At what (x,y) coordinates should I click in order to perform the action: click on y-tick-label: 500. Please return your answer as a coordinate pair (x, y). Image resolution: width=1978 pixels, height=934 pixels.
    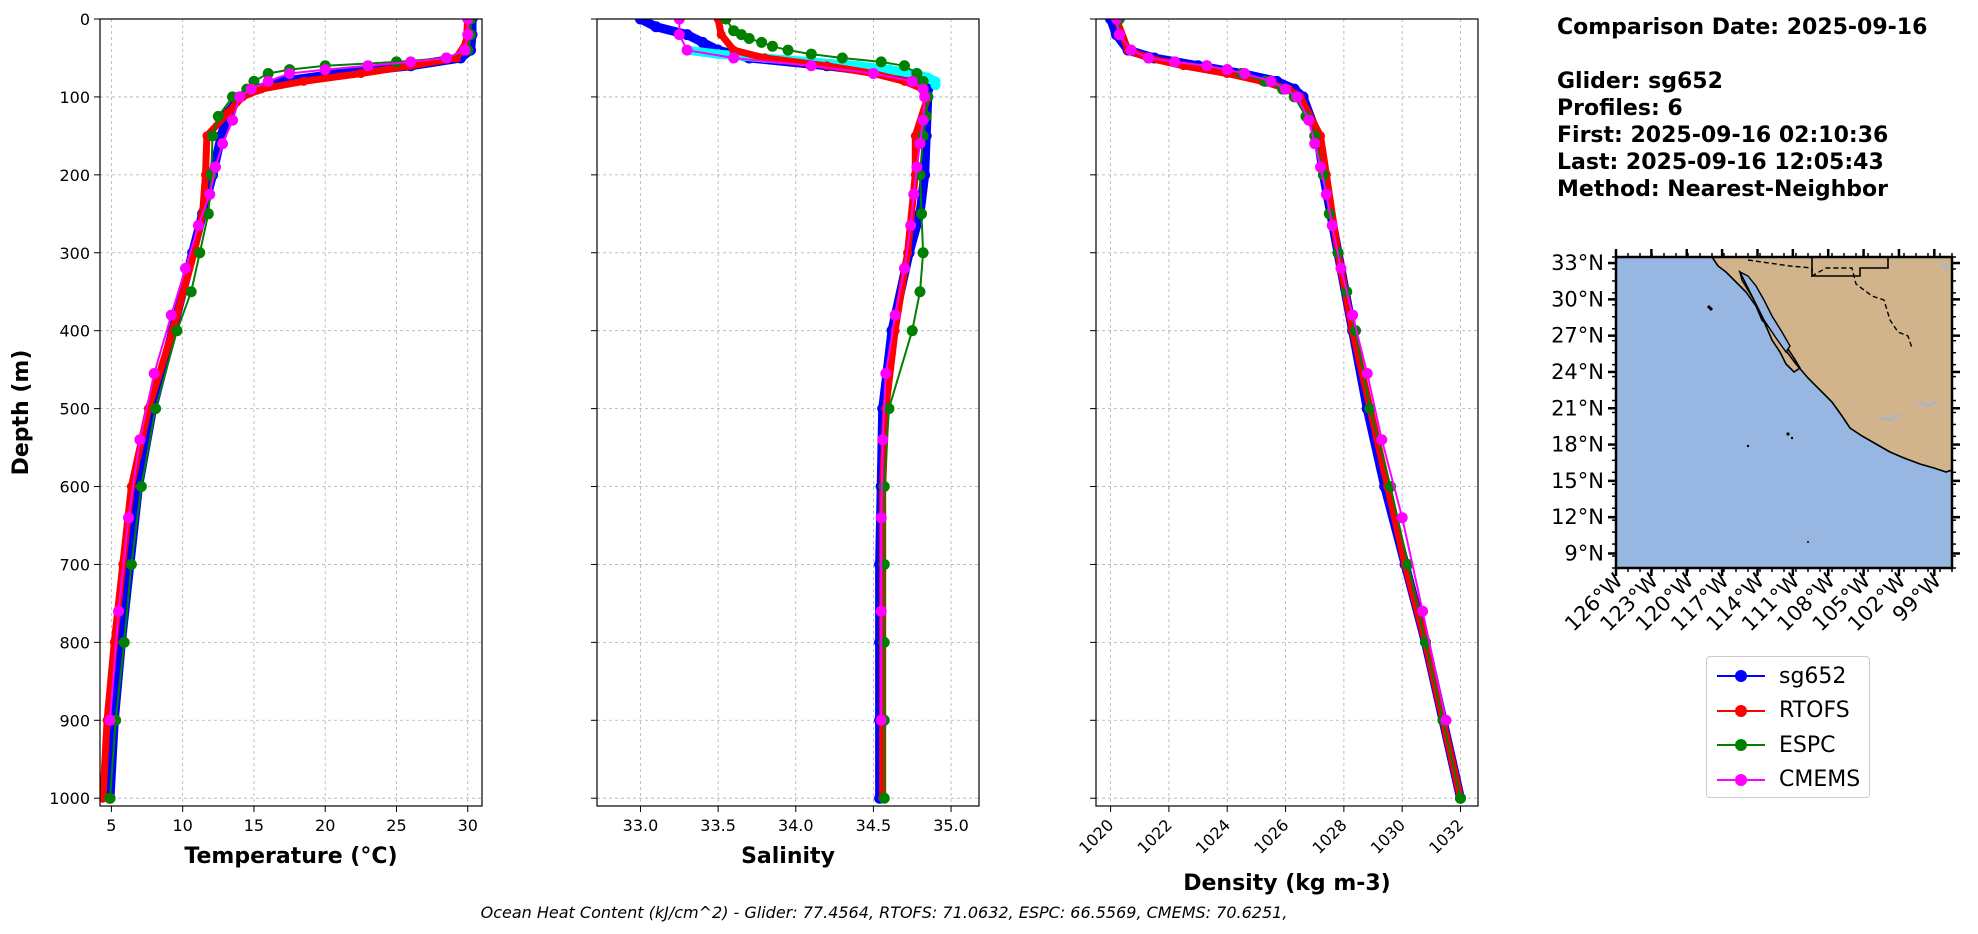
    Looking at the image, I should click on (74, 409).